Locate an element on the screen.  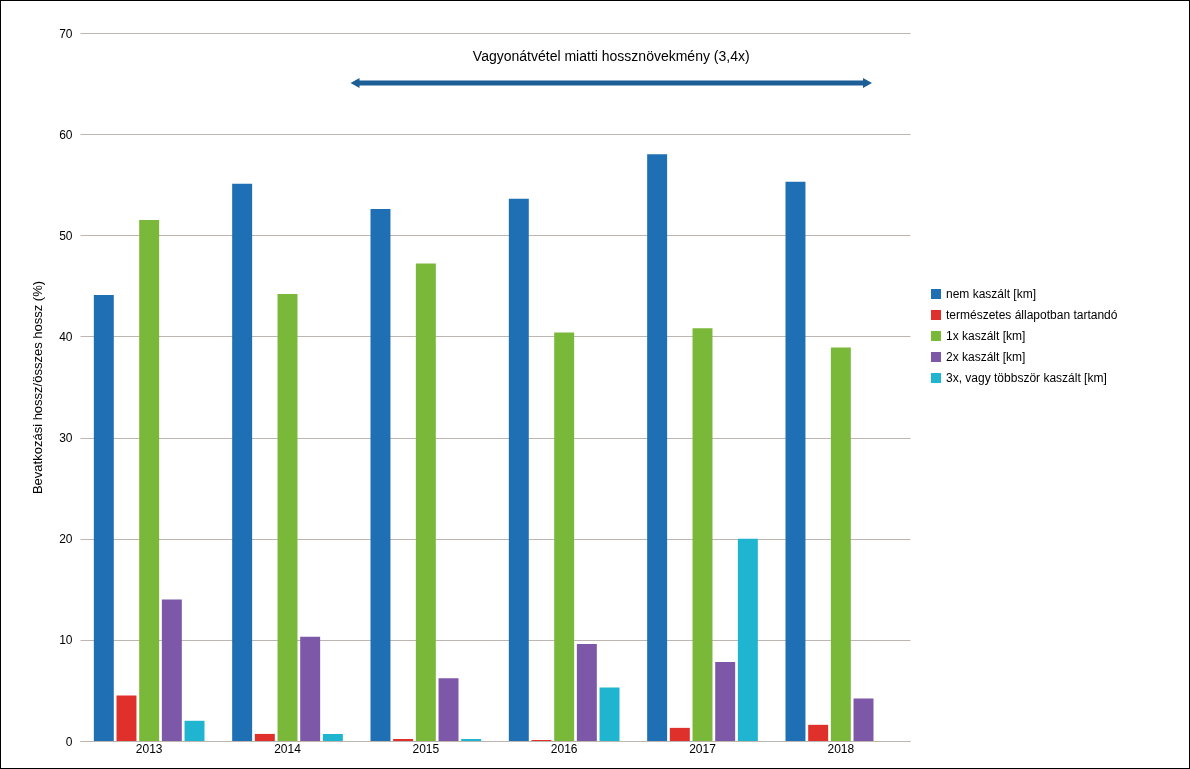
legend-label: természetes állapotban tartandó is located at coordinates (1032, 315).